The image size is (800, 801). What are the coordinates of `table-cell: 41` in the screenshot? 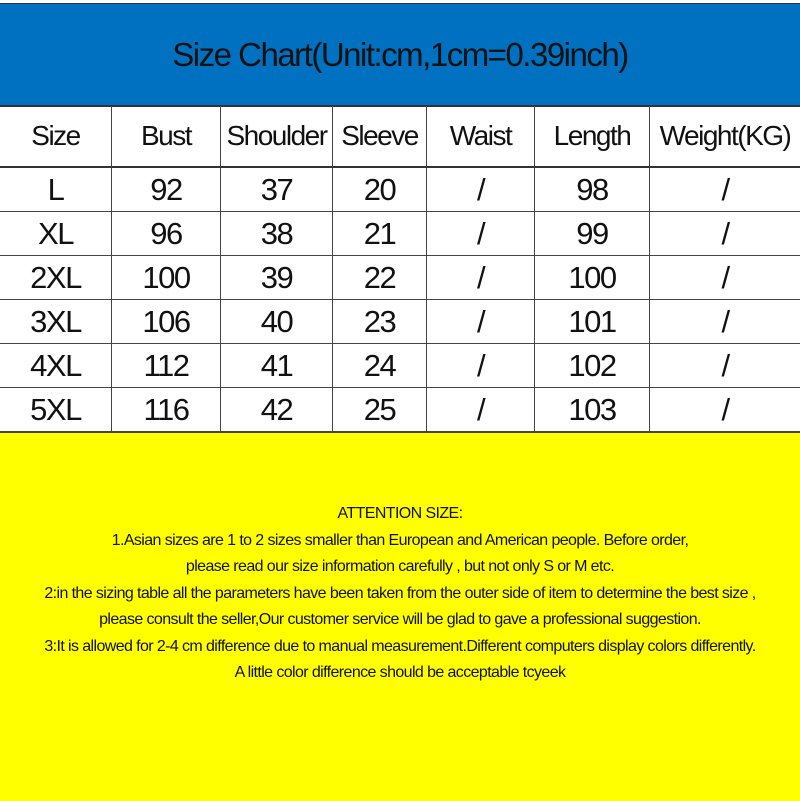 It's located at (277, 366).